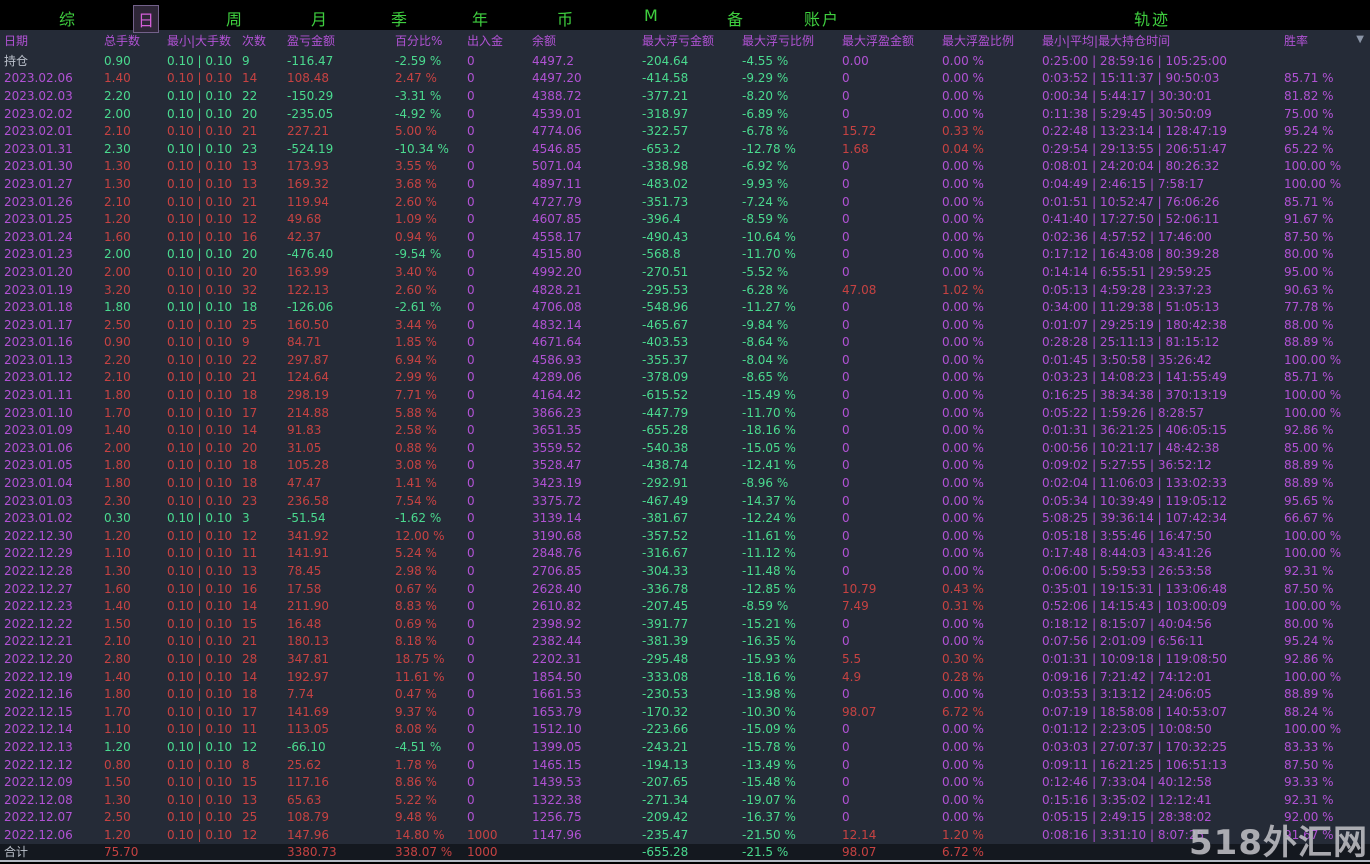 Image resolution: width=1370 pixels, height=864 pixels. Describe the element at coordinates (855, 606) in the screenshot. I see `cell-mfp: 7.49` at that location.